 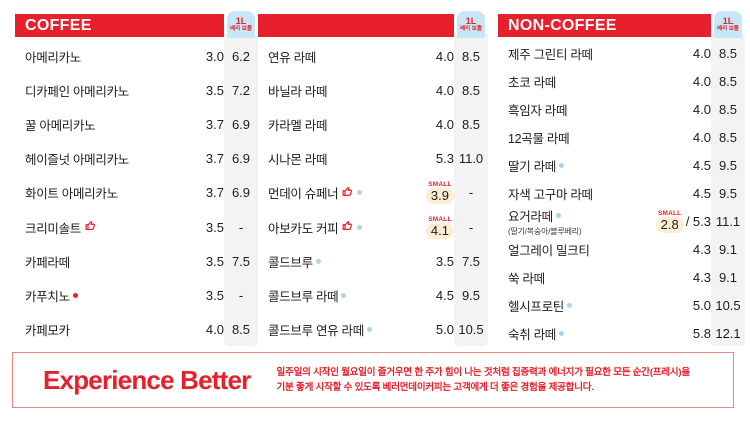 I want to click on regular-price: 4.5, so click(x=444, y=295).